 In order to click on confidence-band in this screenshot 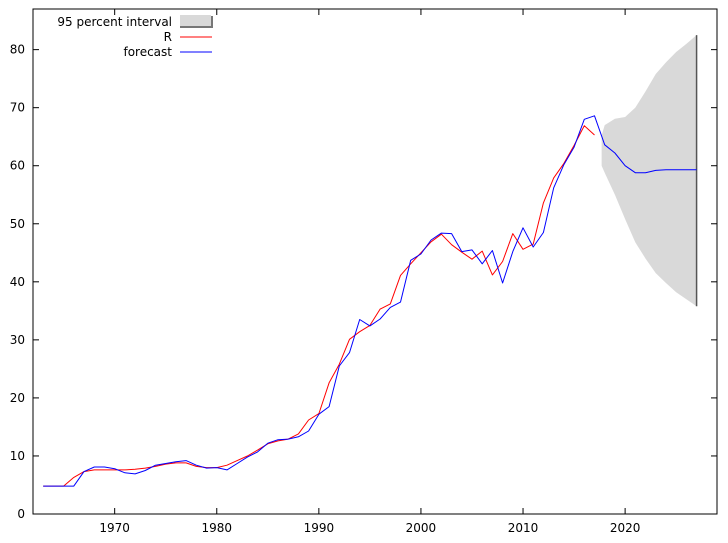, I will do `click(649, 171)`.